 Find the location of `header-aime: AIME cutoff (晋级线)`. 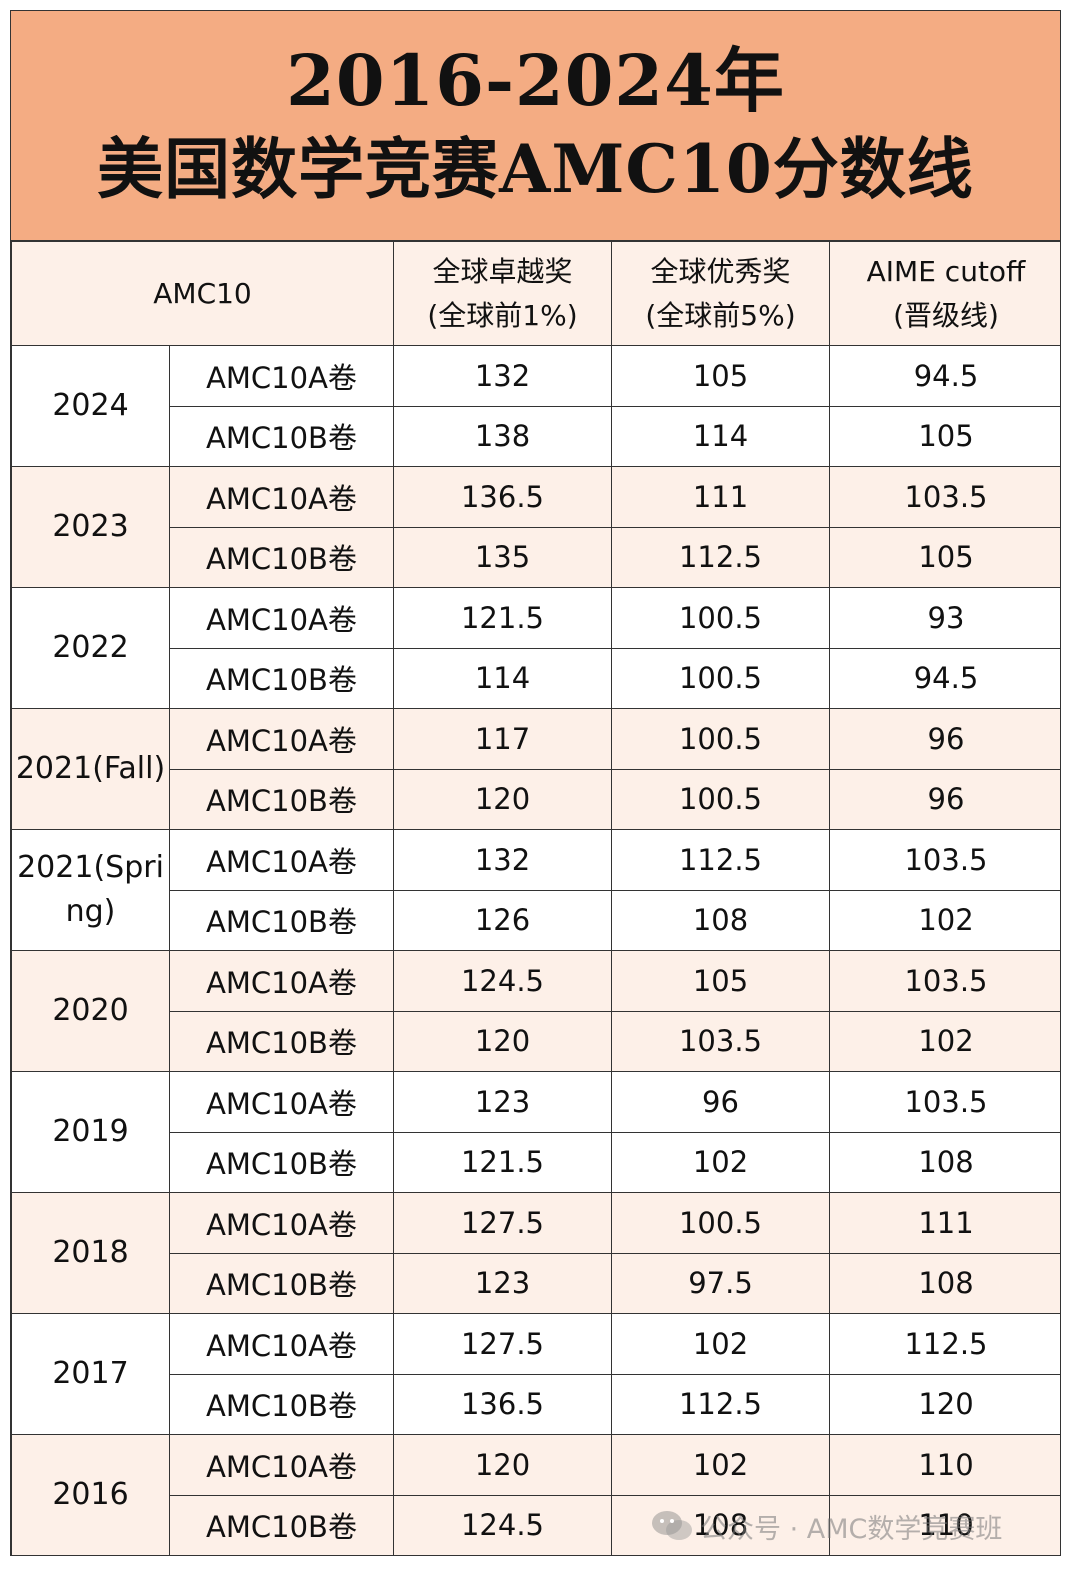

header-aime: AIME cutoff (晋级线) is located at coordinates (944, 293).